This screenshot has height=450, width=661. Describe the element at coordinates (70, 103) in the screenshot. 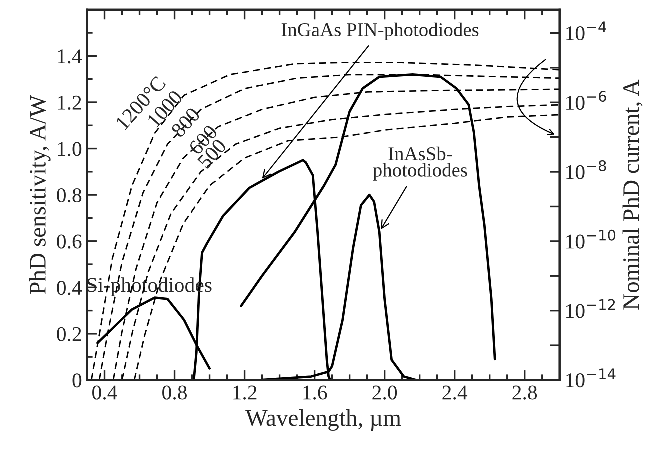

I see `y-tick-label: 1.2` at that location.